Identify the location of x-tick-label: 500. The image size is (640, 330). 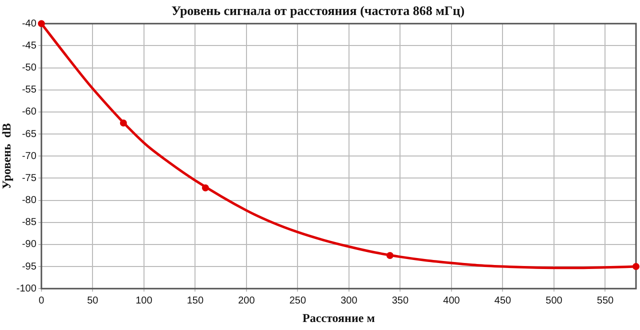
(554, 300).